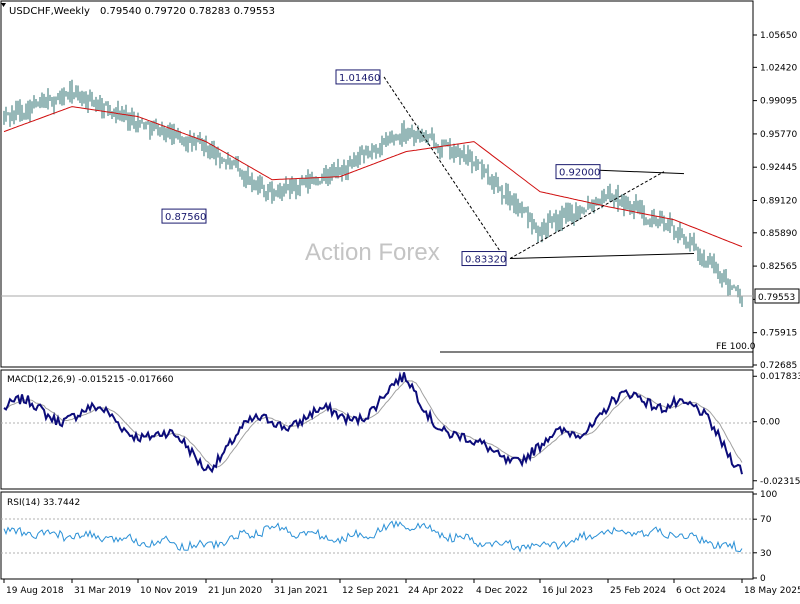 This screenshot has width=800, height=604. What do you see at coordinates (778, 168) in the screenshot?
I see `price-y-tick-label: 0.92445` at bounding box center [778, 168].